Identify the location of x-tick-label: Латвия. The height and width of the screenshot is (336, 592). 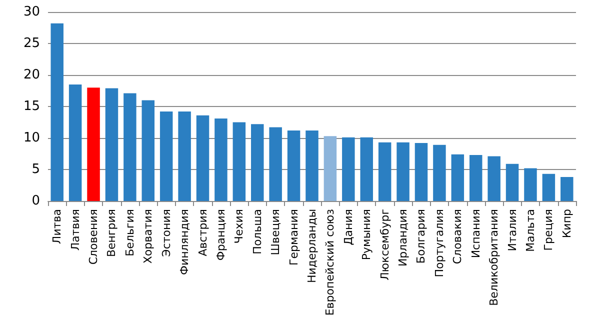
(75, 230).